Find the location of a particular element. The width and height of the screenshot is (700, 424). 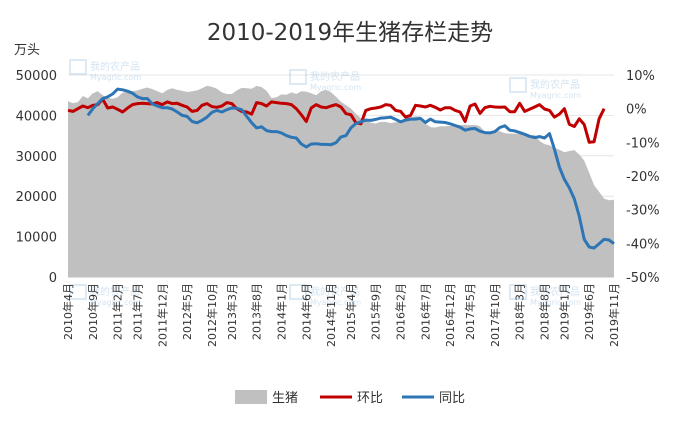

x-tick-label: 2012年10月 is located at coordinates (212, 315).